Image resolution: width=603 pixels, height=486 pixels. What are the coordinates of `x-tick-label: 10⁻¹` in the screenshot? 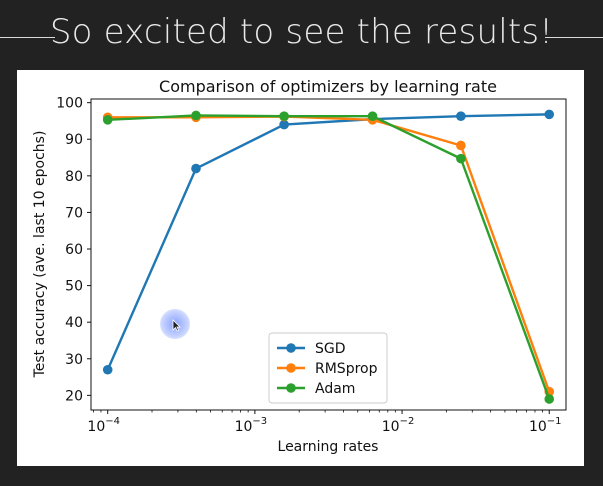 It's located at (545, 425).